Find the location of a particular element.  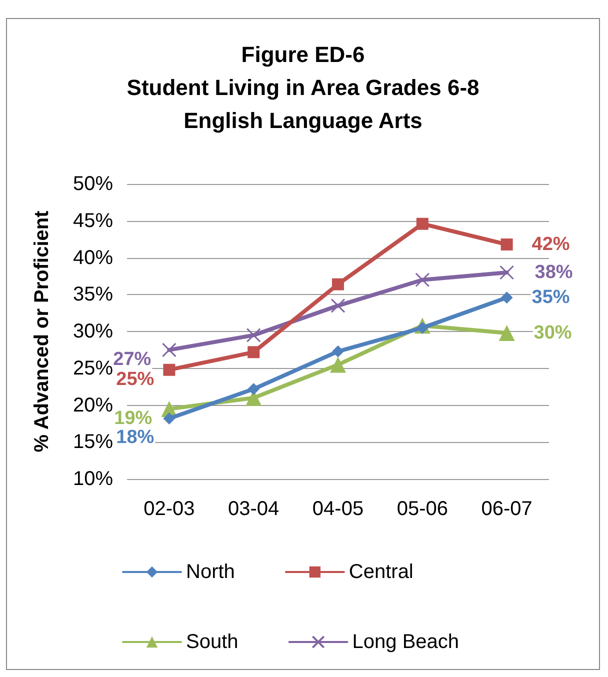

y-tick-label: 35% is located at coordinates (93, 295).